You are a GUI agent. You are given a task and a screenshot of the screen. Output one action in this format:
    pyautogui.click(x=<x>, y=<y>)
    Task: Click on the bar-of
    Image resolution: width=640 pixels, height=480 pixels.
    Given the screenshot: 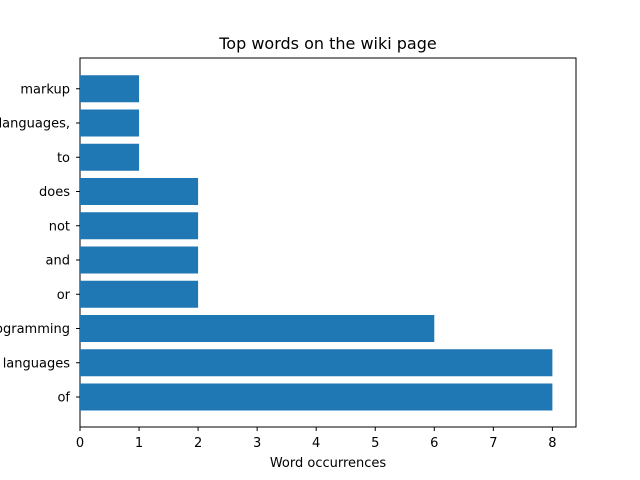 What is the action you would take?
    pyautogui.click(x=316, y=397)
    